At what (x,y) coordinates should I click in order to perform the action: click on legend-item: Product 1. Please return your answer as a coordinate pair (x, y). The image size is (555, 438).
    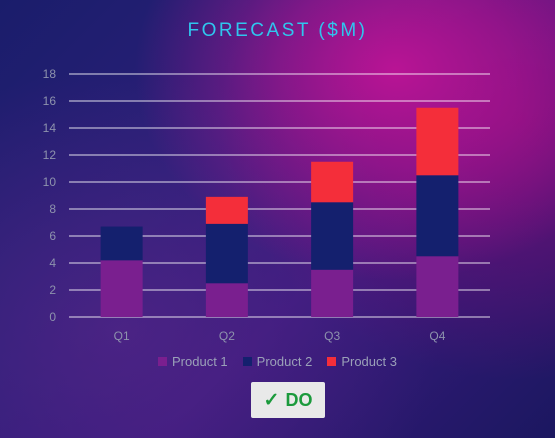
    Looking at the image, I should click on (193, 361).